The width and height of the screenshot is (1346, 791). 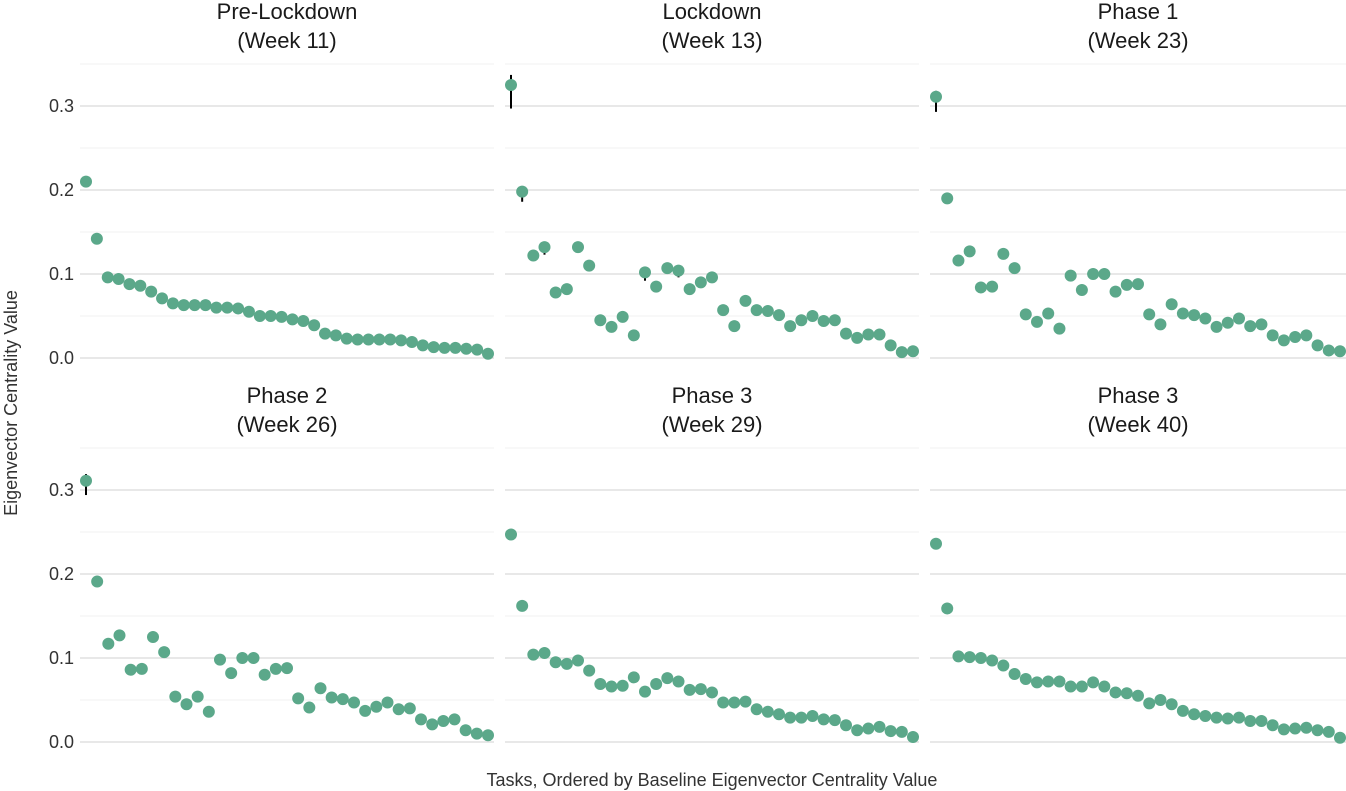 What do you see at coordinates (287, 12) in the screenshot?
I see `panel-title-line1: Pre-Lockdown` at bounding box center [287, 12].